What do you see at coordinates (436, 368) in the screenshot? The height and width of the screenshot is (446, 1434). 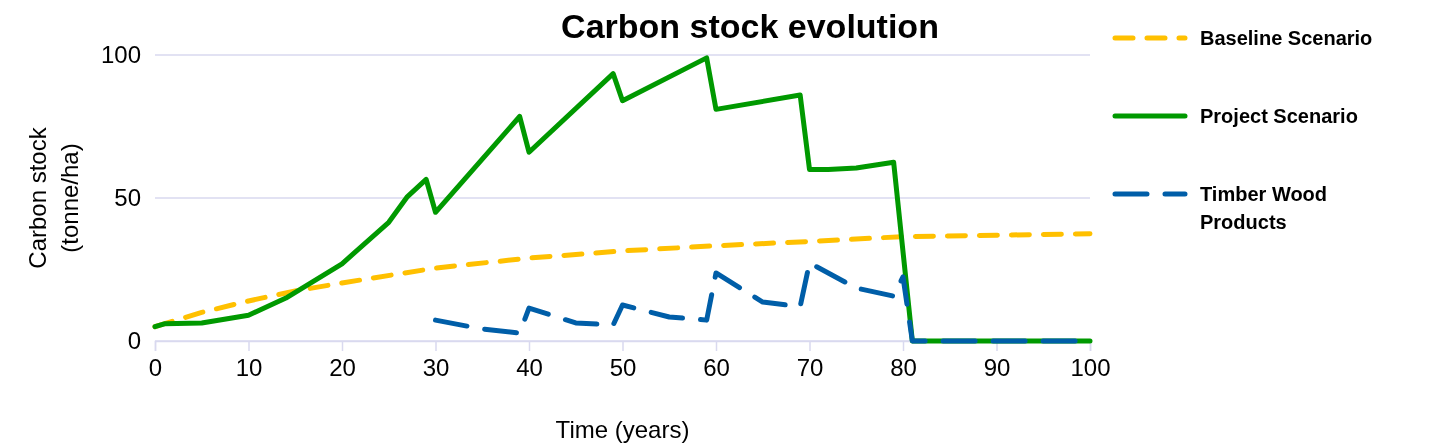 I see `x-tick-label: 30` at bounding box center [436, 368].